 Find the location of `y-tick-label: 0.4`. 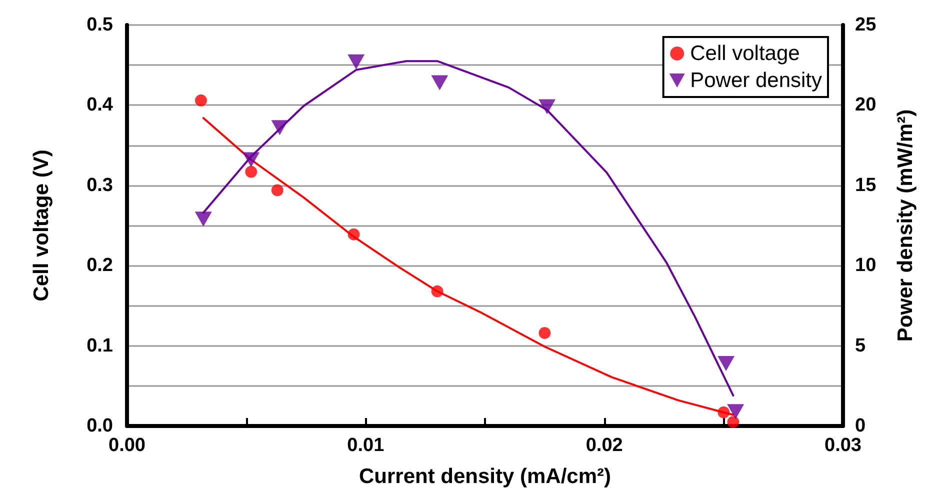

y-tick-label: 0.4 is located at coordinates (100, 105).